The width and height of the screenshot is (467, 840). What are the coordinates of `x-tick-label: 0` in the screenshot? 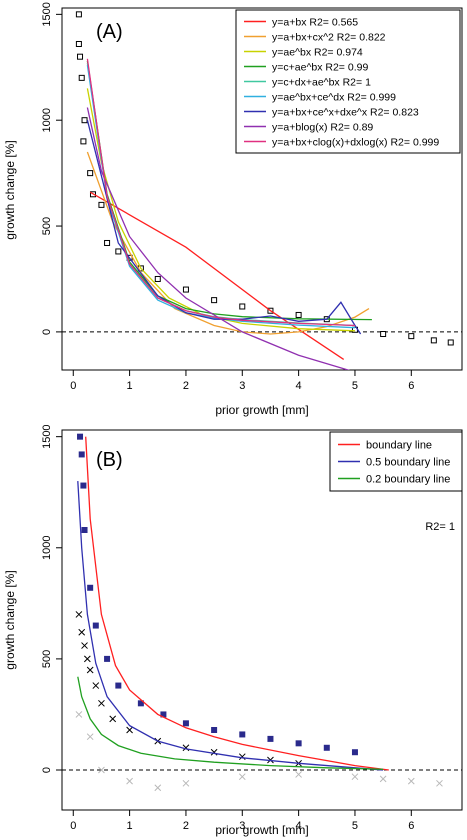 It's located at (73, 386).